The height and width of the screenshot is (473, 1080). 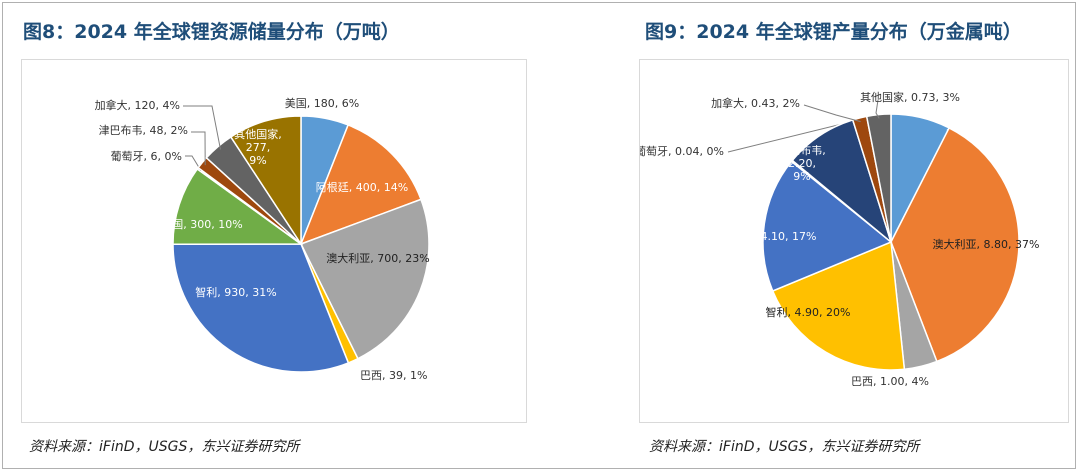 I want to click on slice-label: 智利, 930, 31%, so click(x=235, y=292).